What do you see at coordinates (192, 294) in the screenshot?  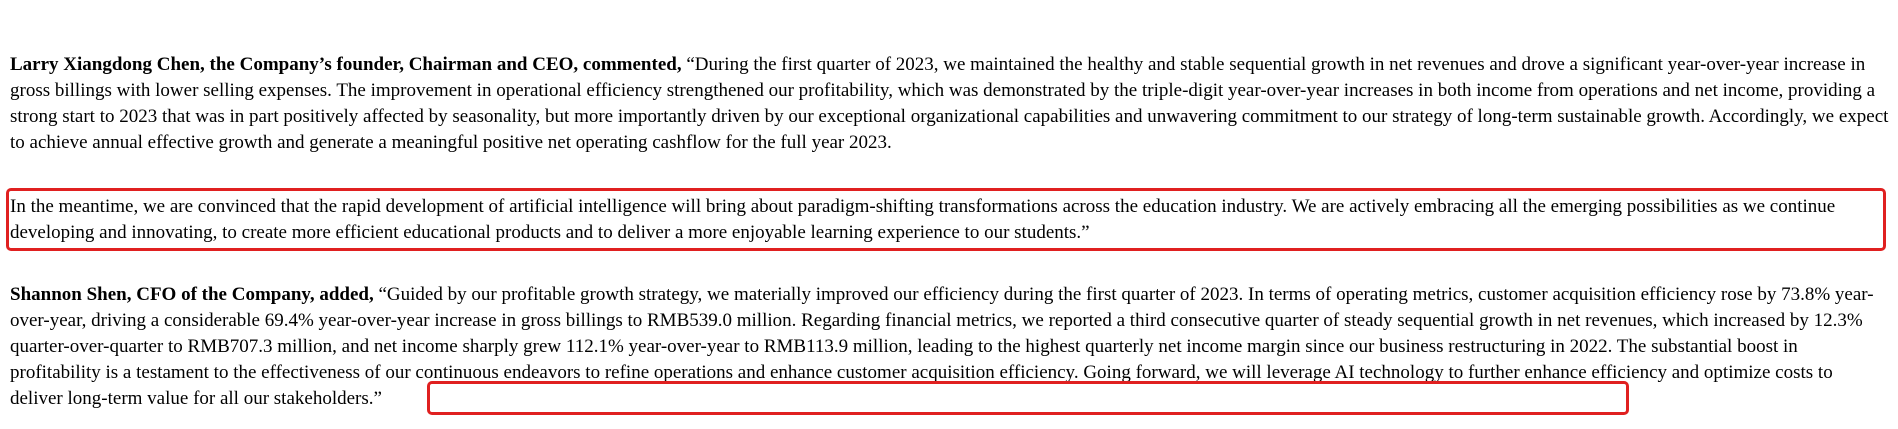 I see `speaker-cfo: Shannon Shen, CFO of the Company, added,` at bounding box center [192, 294].